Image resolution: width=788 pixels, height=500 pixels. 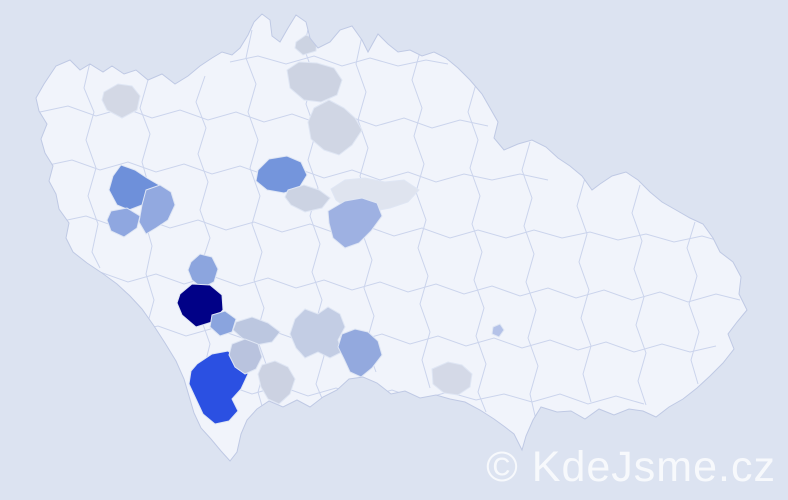 I want to click on district-d01, so click(x=121, y=101).